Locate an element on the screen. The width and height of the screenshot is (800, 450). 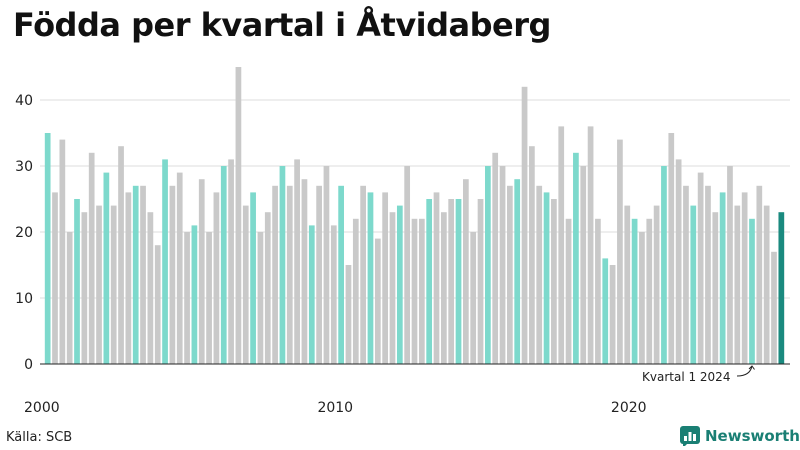
latest-quarter-annotation: Kvartal 1 2024 is located at coordinates (686, 377).